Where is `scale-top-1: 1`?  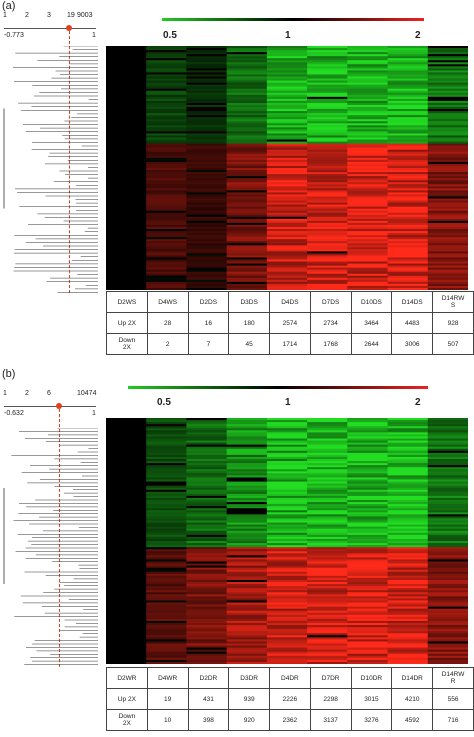
scale-top-1: 1 is located at coordinates (5, 15).